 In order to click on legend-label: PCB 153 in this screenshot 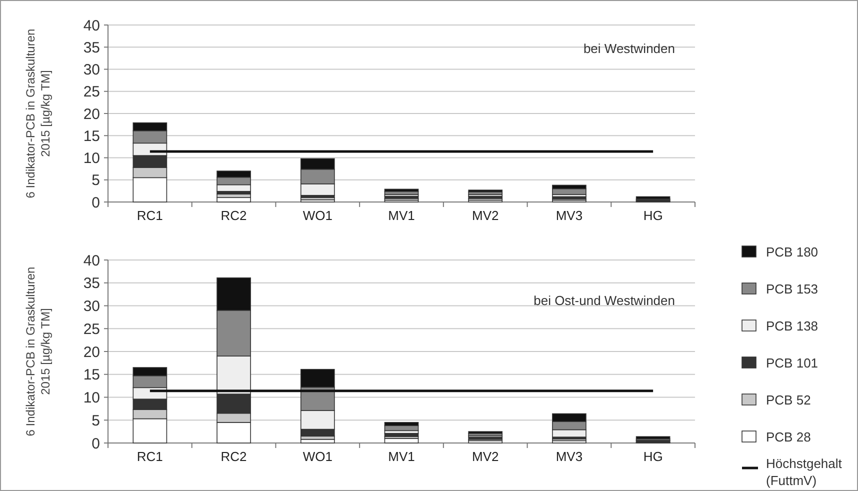, I will do `click(792, 289)`.